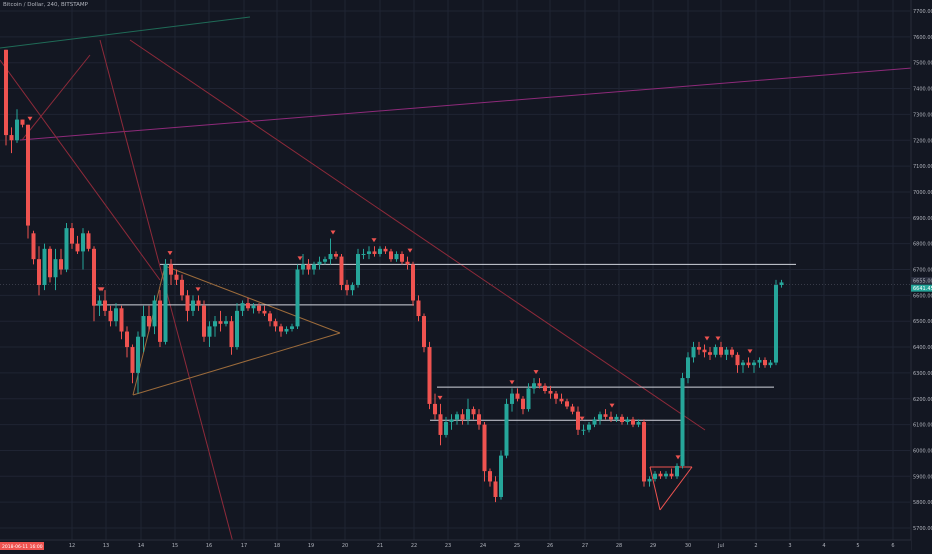  I want to click on y-tick-label: 7600.00, so click(922, 38).